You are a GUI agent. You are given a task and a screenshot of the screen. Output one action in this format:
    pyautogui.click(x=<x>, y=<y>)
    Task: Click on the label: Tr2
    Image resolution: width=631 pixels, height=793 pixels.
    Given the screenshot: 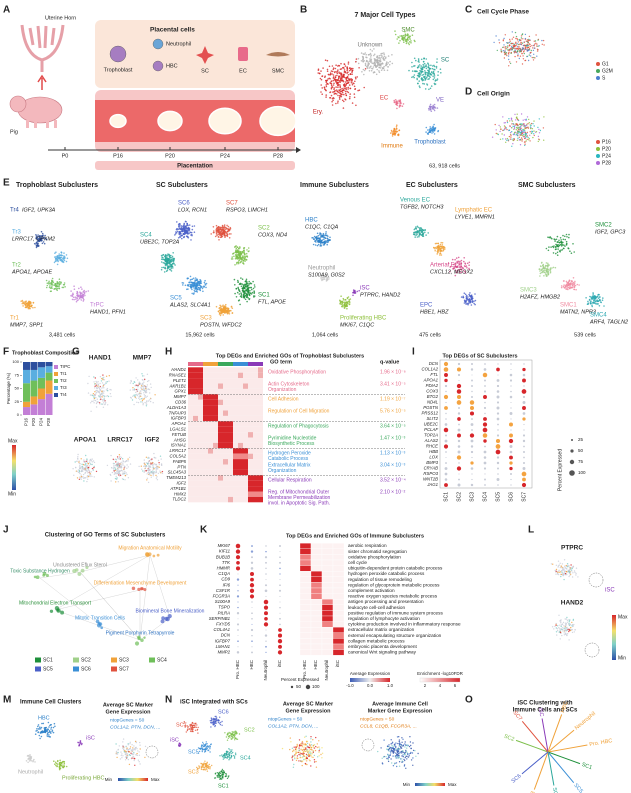 What is the action you would take?
    pyautogui.click(x=63, y=380)
    